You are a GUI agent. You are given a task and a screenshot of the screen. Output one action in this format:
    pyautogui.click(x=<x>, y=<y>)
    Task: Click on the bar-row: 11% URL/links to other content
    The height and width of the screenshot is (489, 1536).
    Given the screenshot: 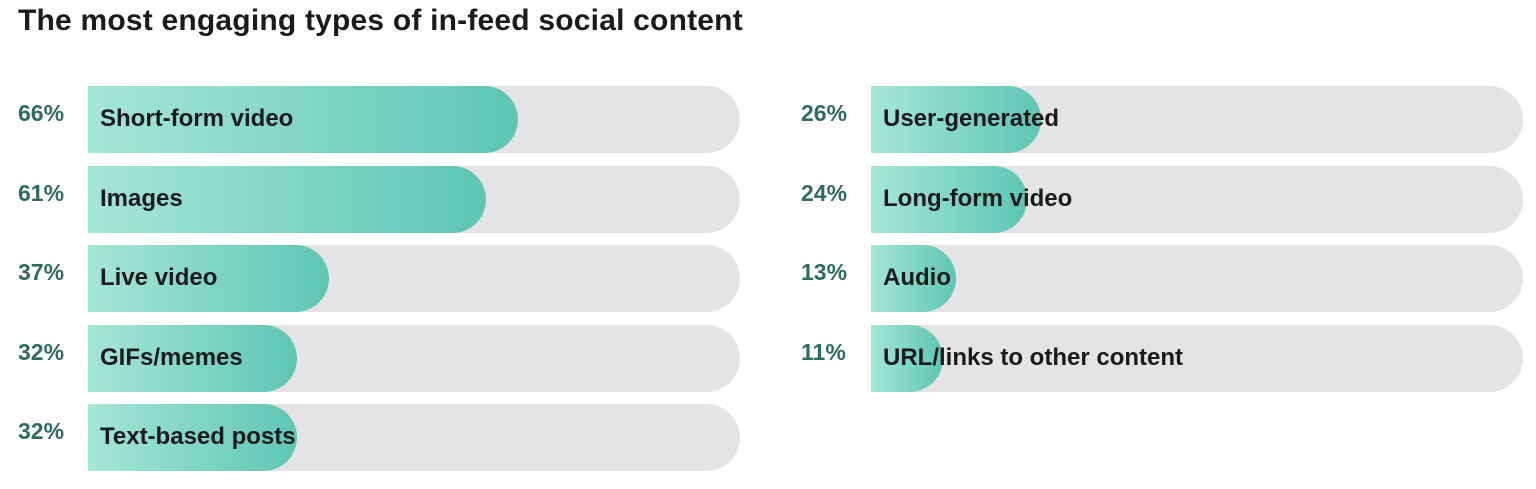 What is the action you would take?
    pyautogui.click(x=1155, y=358)
    